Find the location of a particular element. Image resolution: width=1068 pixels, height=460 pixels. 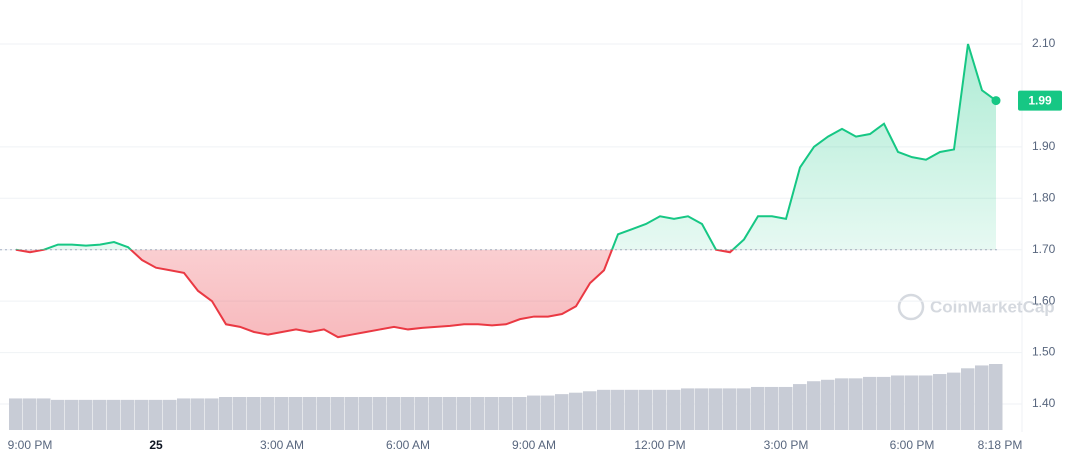

x-tick-label: 9:00 AM is located at coordinates (534, 445).